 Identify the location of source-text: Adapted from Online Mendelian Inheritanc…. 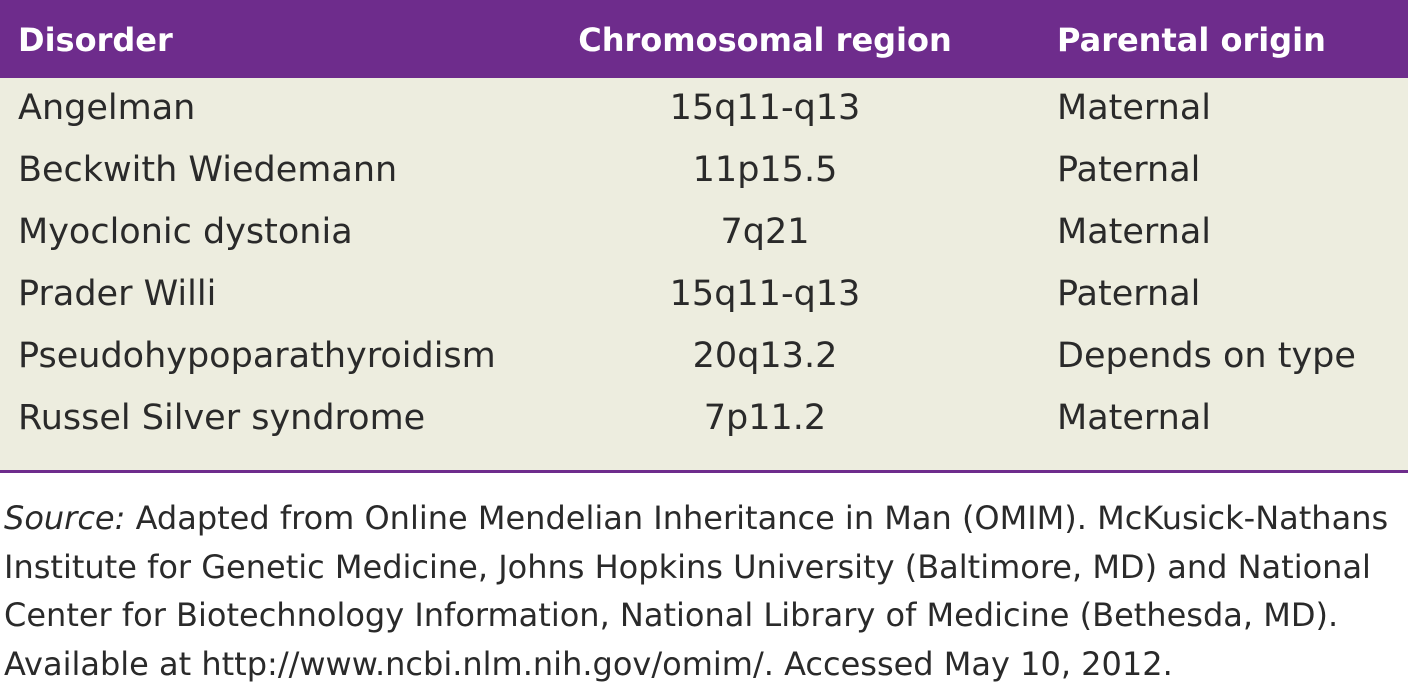
(757, 518).